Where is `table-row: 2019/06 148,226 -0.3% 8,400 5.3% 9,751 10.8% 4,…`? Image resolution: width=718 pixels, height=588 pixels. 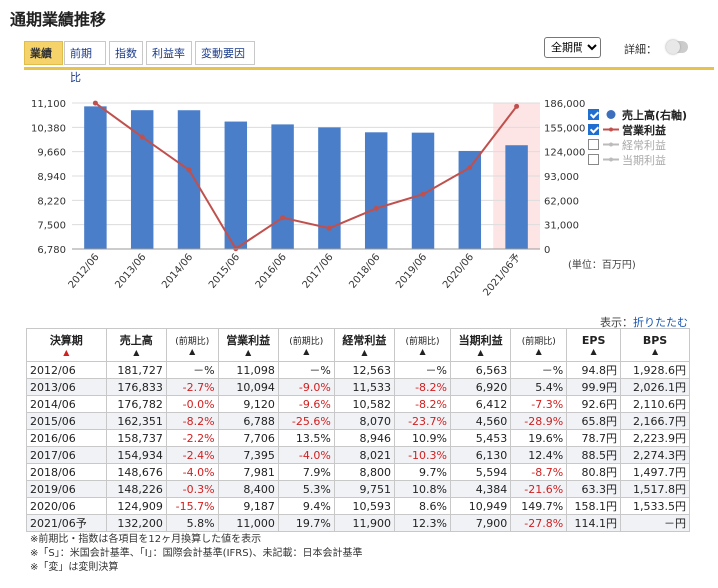
table-row: 2019/06 148,226 -0.3% 8,400 5.3% 9,751 10.8% 4,… is located at coordinates (358, 489).